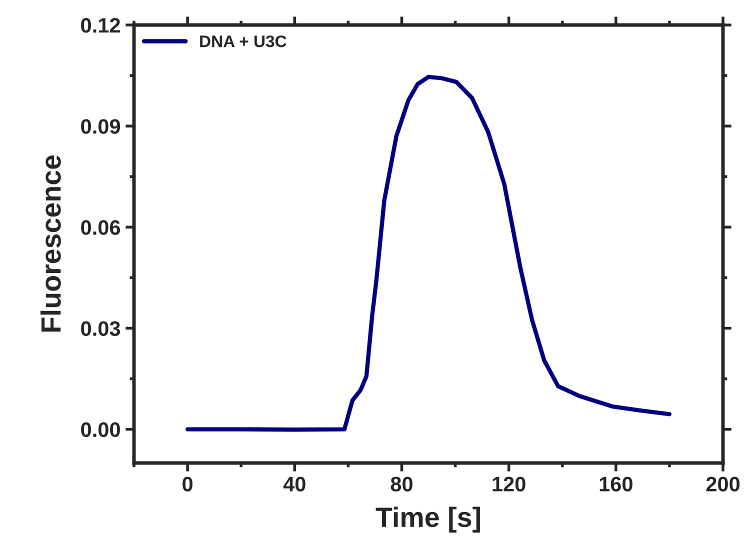 Image resolution: width=750 pixels, height=552 pixels. I want to click on y-axis-title: Fluorescence, so click(50, 243).